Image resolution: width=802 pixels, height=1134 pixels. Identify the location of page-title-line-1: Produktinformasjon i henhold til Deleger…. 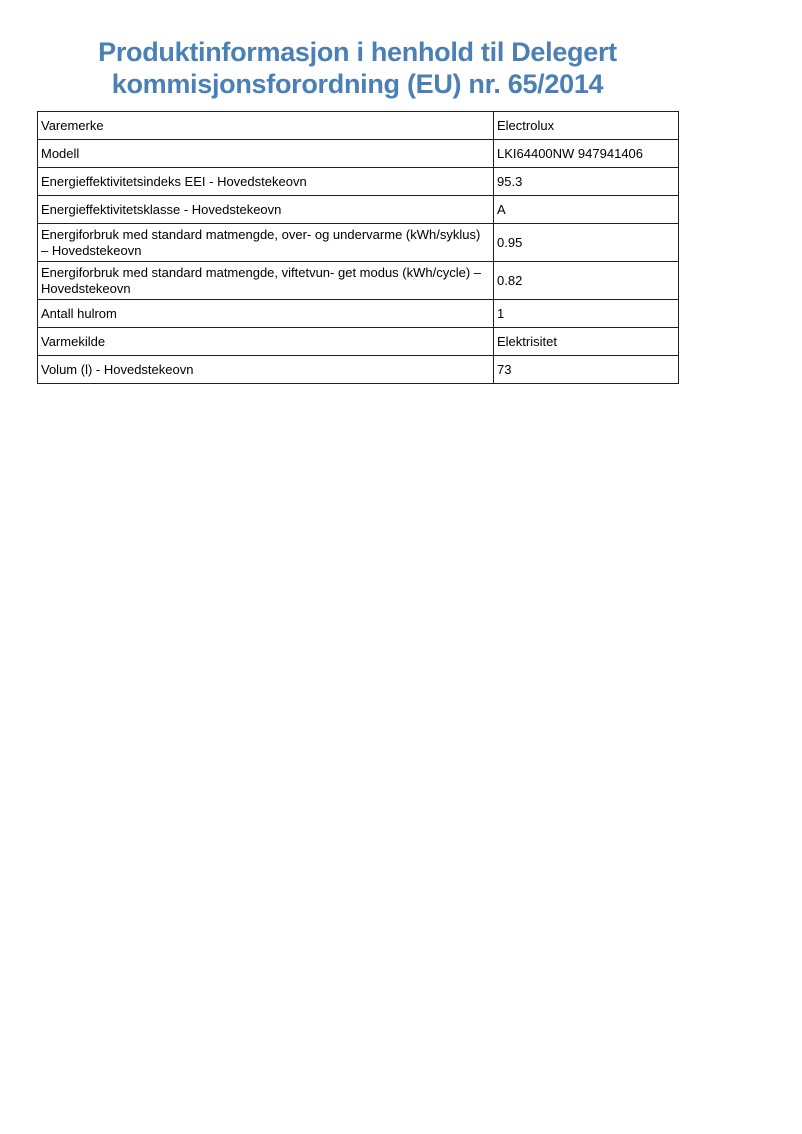
(357, 52).